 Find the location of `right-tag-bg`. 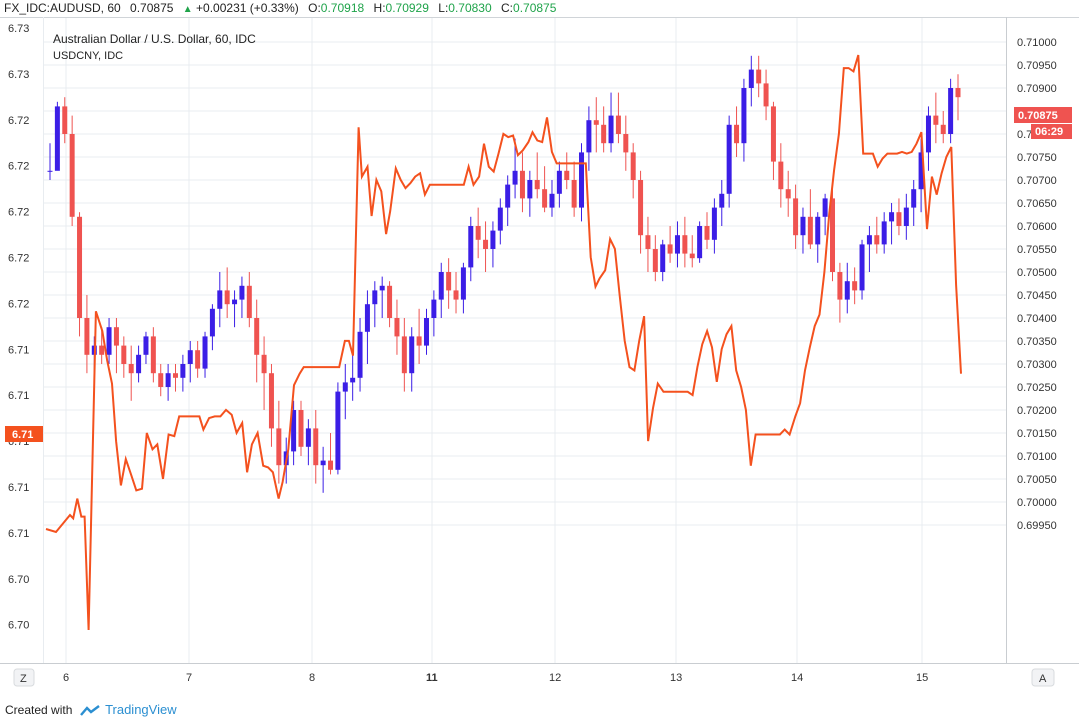

right-tag-bg is located at coordinates (1043, 115).